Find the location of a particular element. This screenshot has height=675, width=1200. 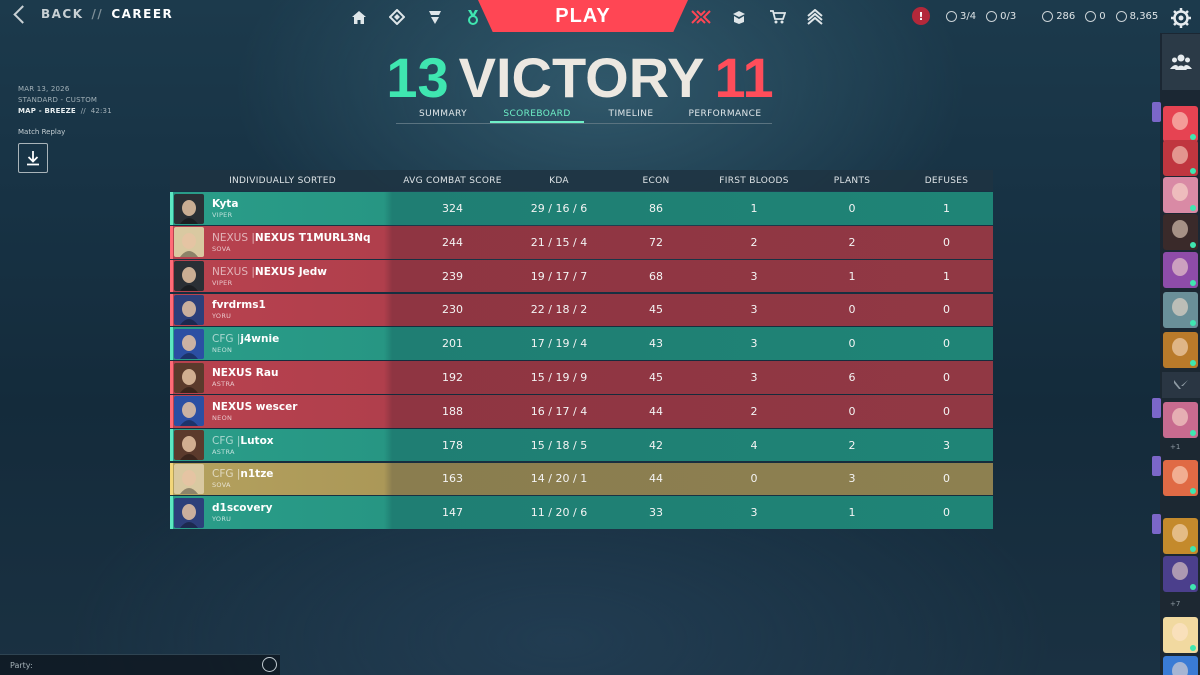

first-bloods-cell: 0 is located at coordinates (754, 479).